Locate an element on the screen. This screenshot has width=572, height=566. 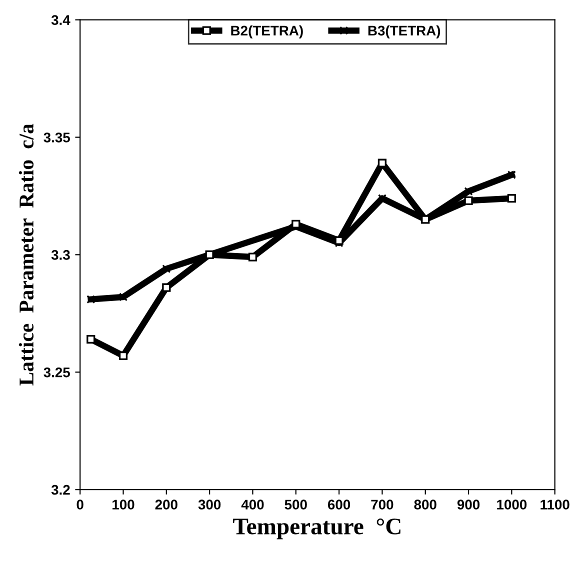
y-tick-label: 3.3 is located at coordinates (60, 255).